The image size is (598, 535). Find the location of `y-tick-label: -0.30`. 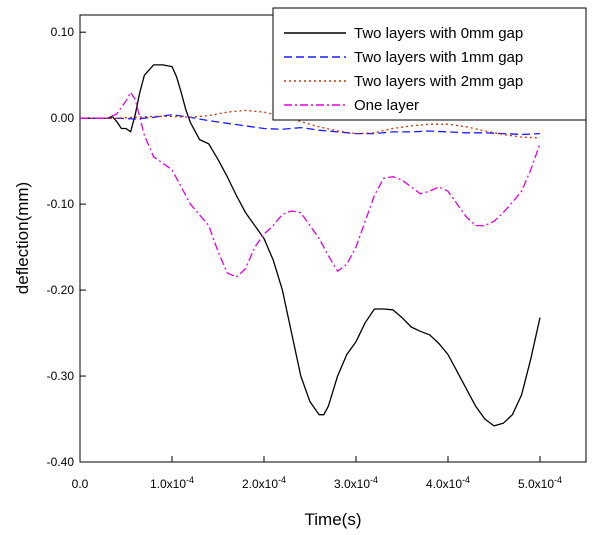

y-tick-label: -0.30 is located at coordinates (61, 376).